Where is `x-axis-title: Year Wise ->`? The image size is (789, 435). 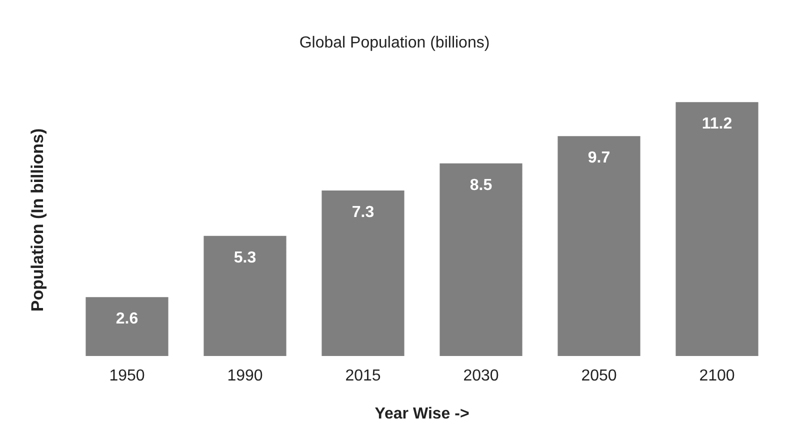 x-axis-title: Year Wise -> is located at coordinates (422, 414).